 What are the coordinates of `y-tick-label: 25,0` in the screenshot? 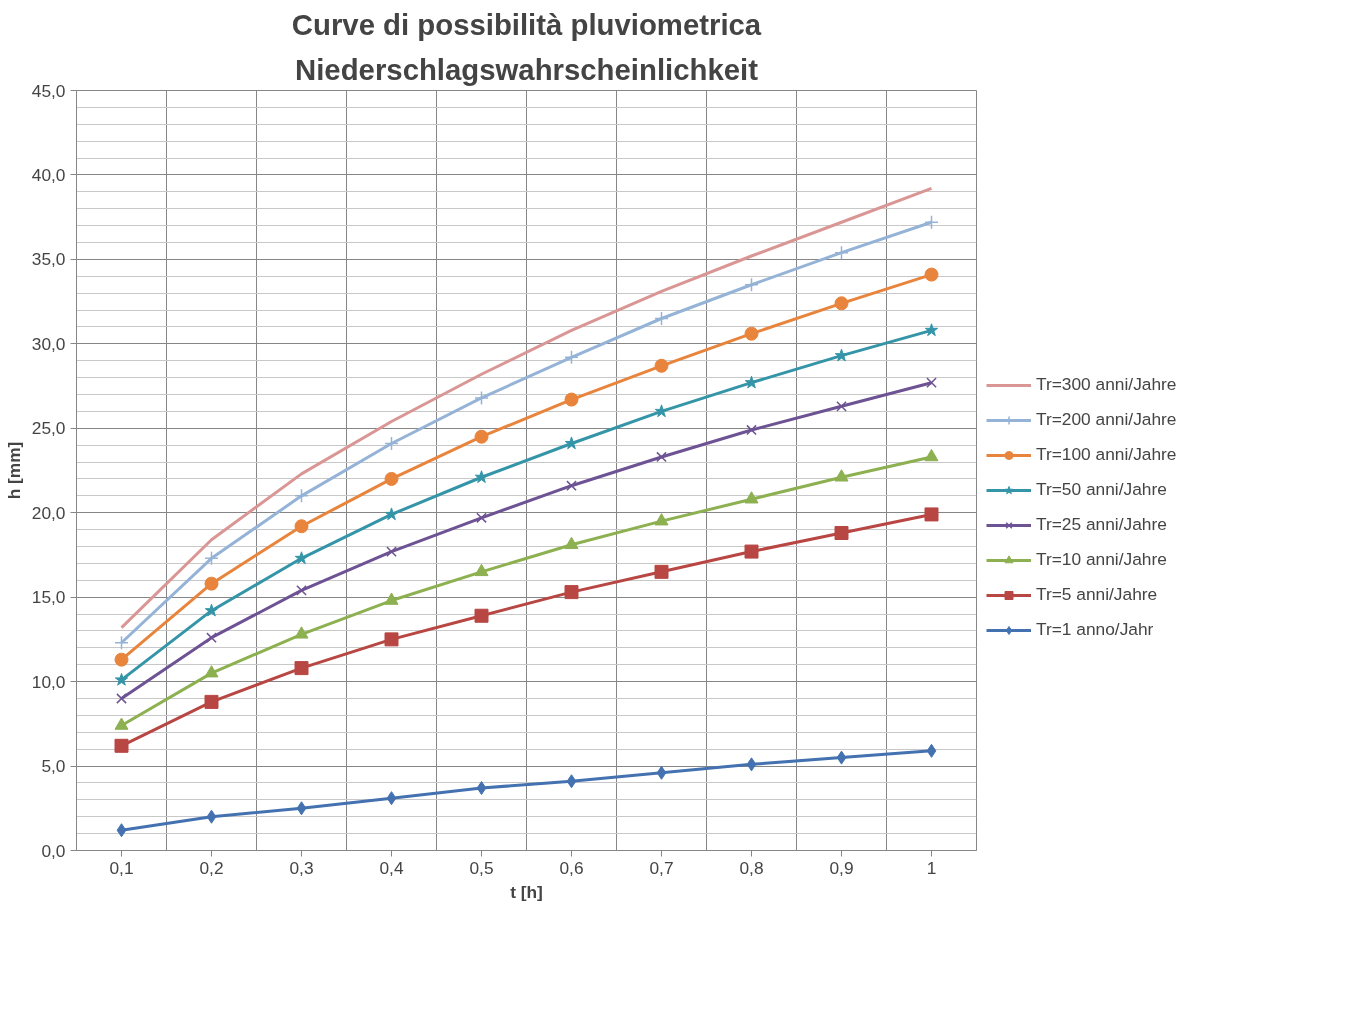 It's located at (48, 428).